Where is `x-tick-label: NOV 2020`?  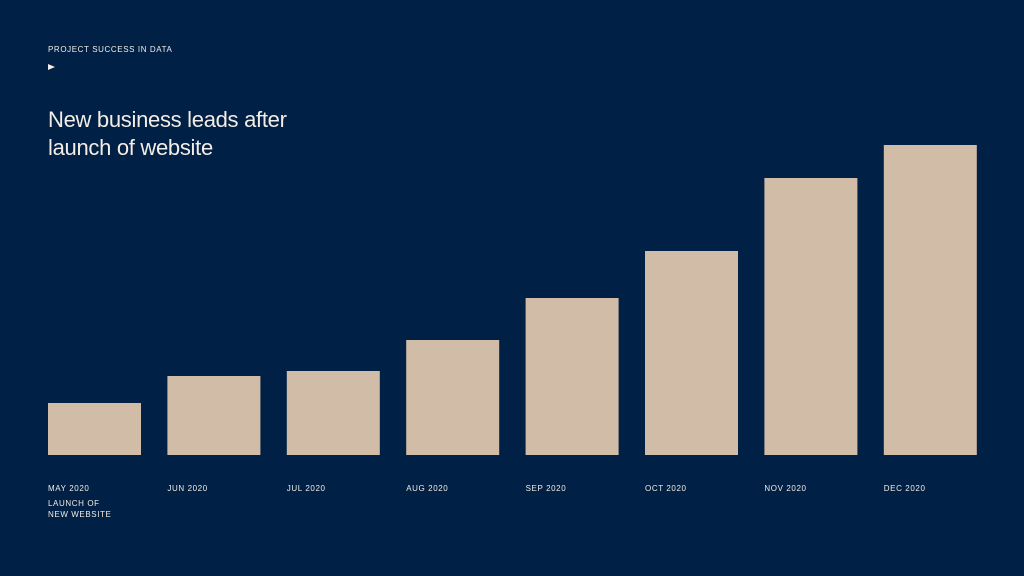
x-tick-label: NOV 2020 is located at coordinates (785, 488).